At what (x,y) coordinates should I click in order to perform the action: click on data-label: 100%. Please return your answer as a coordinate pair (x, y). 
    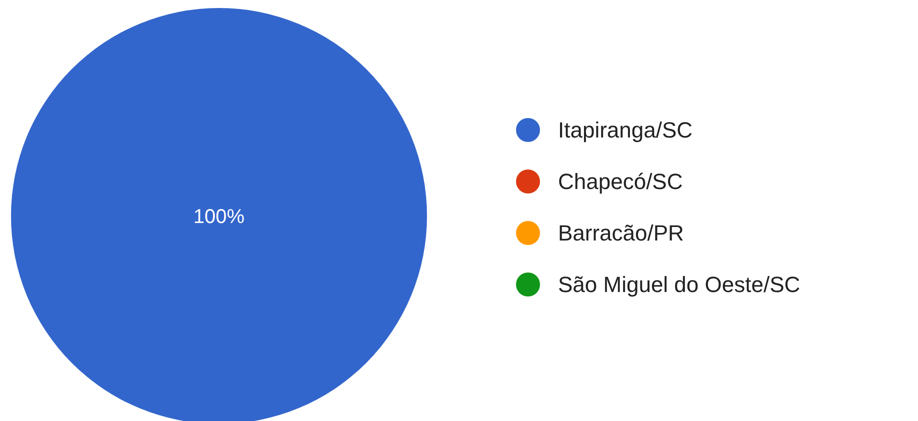
    Looking at the image, I should click on (219, 217).